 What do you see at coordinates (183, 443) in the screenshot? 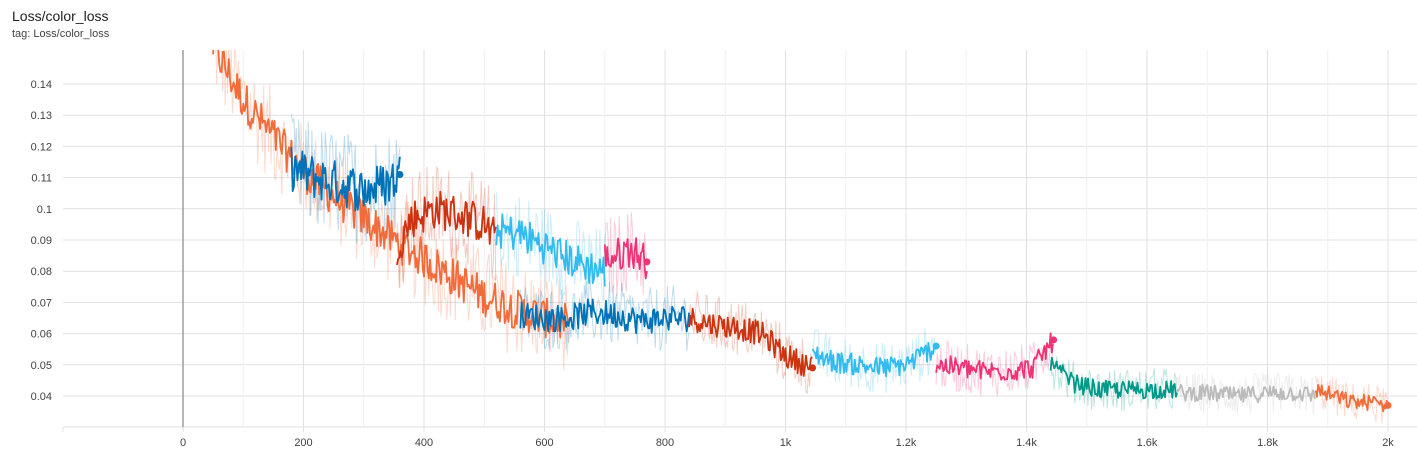
I see `x-tick-label: 0` at bounding box center [183, 443].